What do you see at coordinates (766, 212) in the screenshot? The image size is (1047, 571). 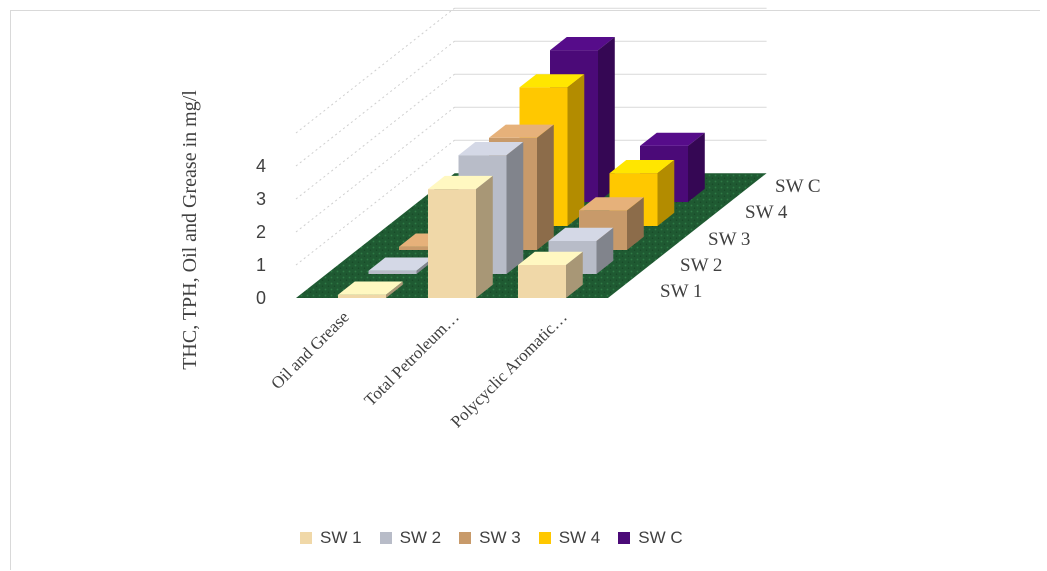 I see `series-depth-label: SW 4` at bounding box center [766, 212].